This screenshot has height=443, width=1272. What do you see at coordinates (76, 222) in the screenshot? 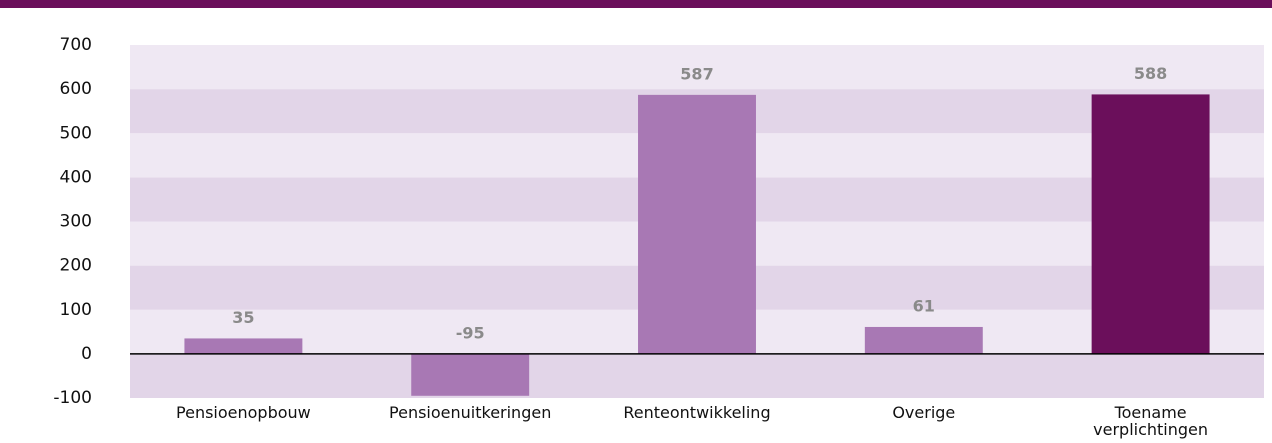
I see `y-tick-label: 300` at bounding box center [76, 222].